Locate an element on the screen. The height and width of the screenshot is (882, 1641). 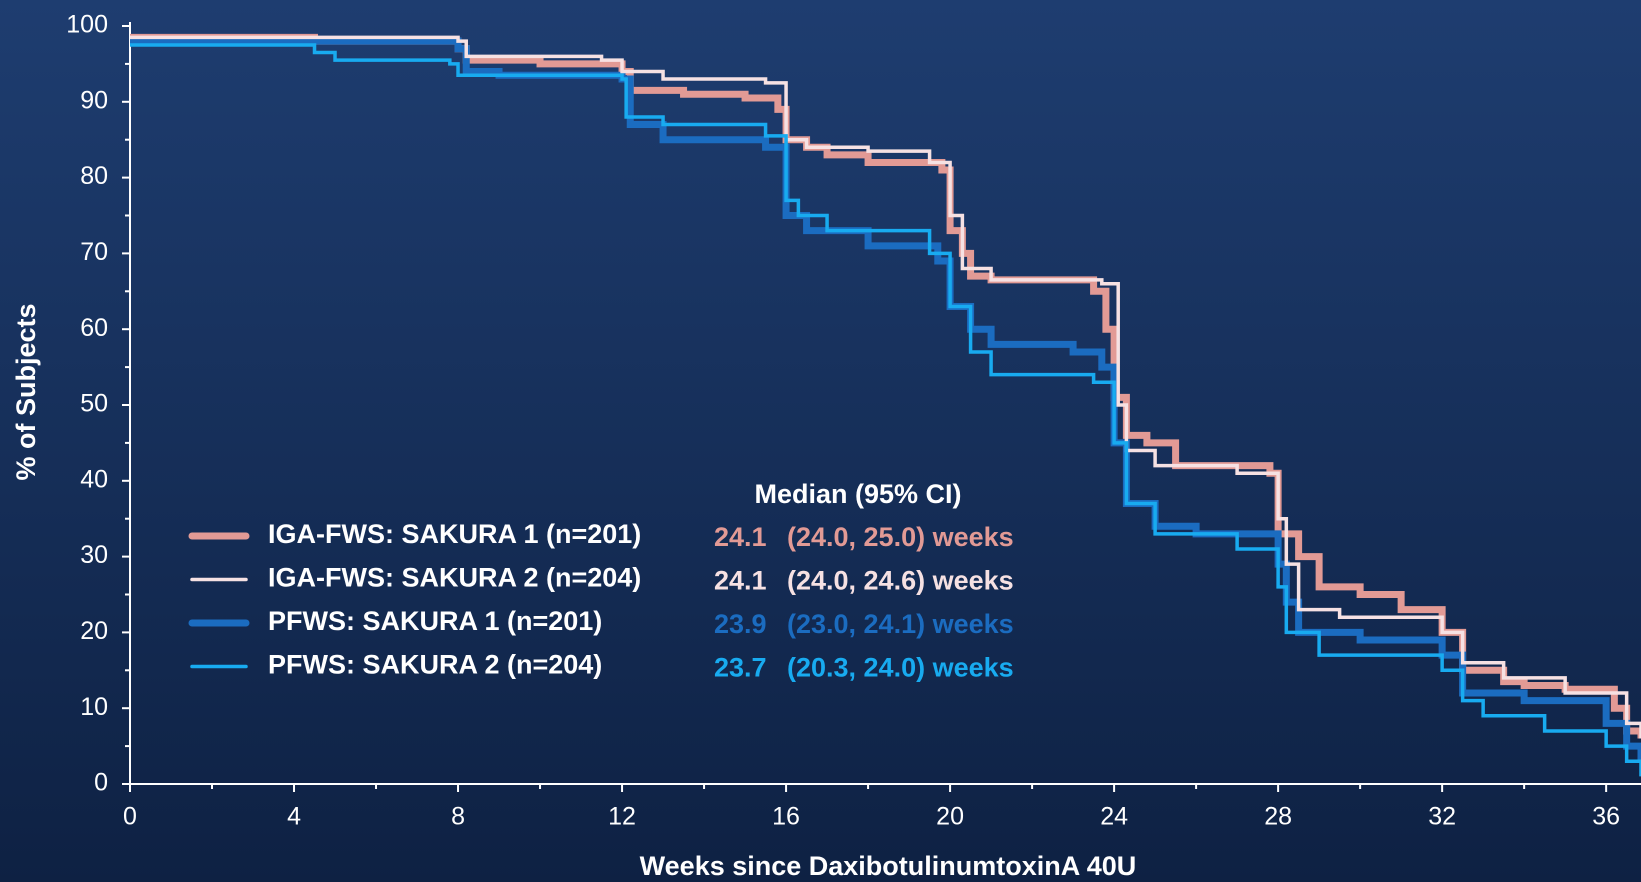
y-axis-title: % of Subjects is located at coordinates (26, 391).